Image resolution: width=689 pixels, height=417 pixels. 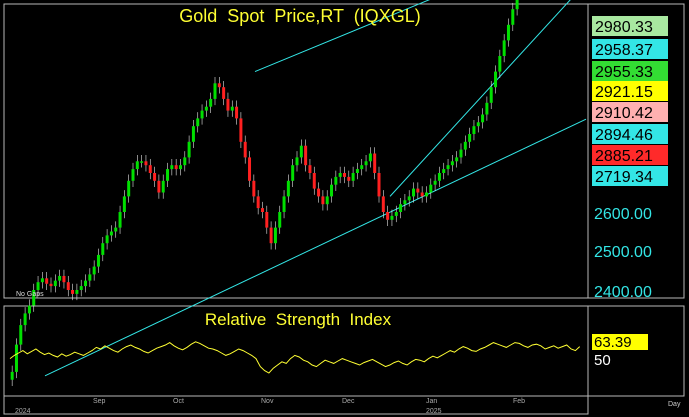 What do you see at coordinates (267, 401) in the screenshot?
I see `time-label-nov: Nov` at bounding box center [267, 401].